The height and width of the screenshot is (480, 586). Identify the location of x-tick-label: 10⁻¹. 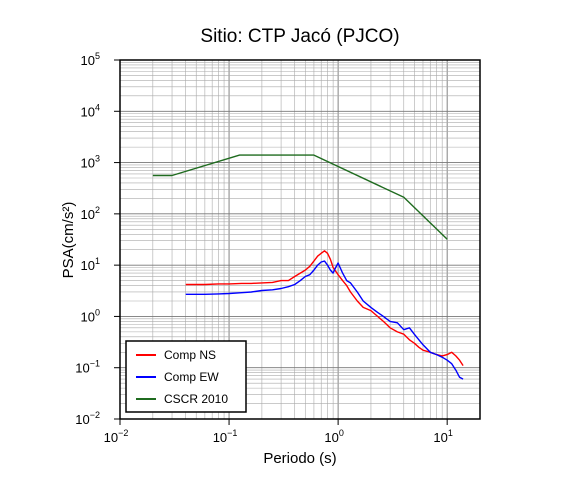
(225, 436).